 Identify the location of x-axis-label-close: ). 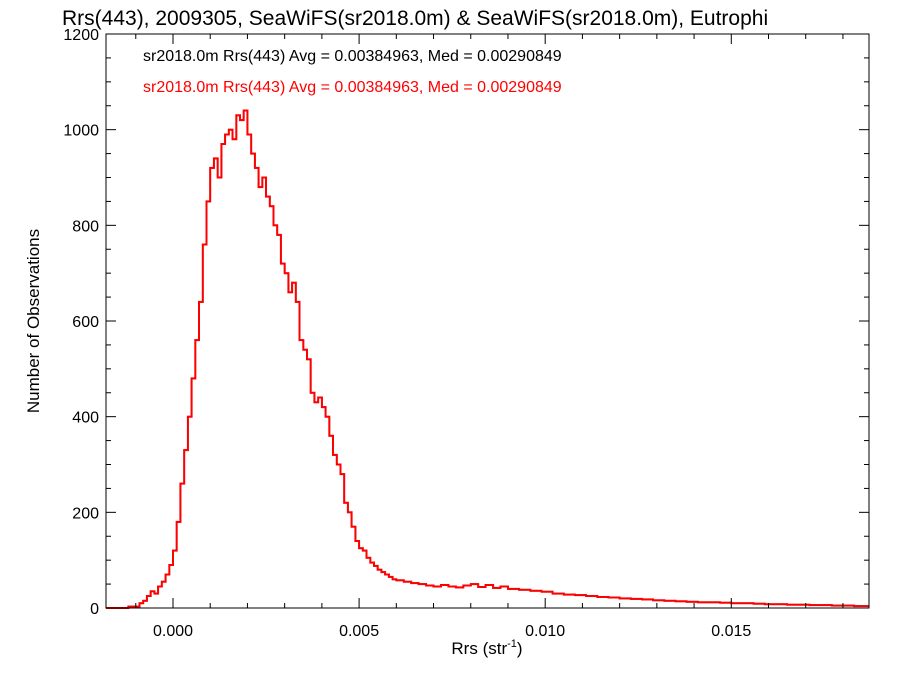
(520, 648).